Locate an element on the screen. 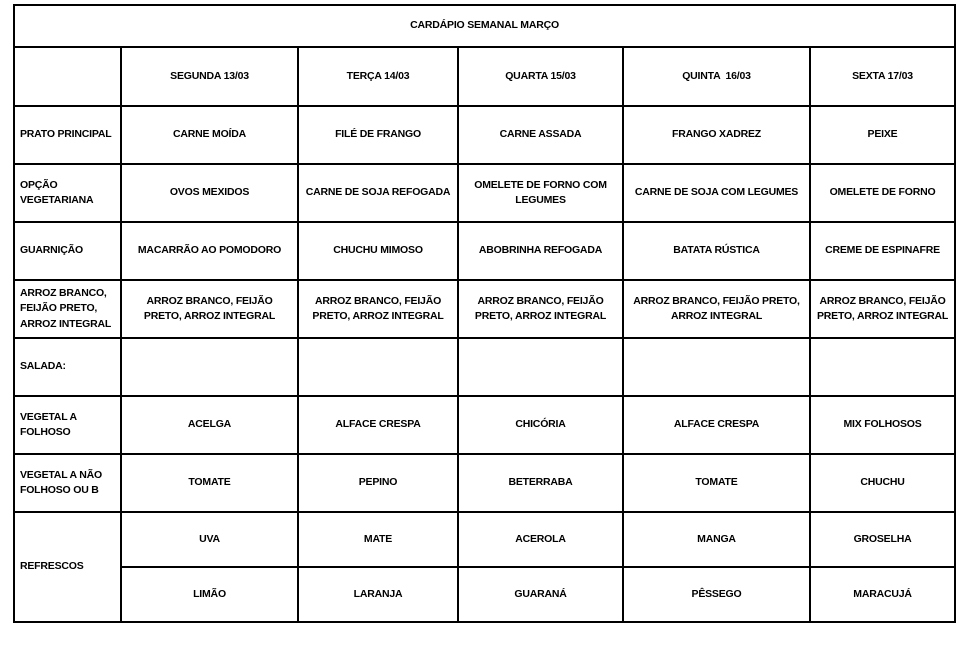 The width and height of the screenshot is (958, 657). corner-cell is located at coordinates (67, 76).